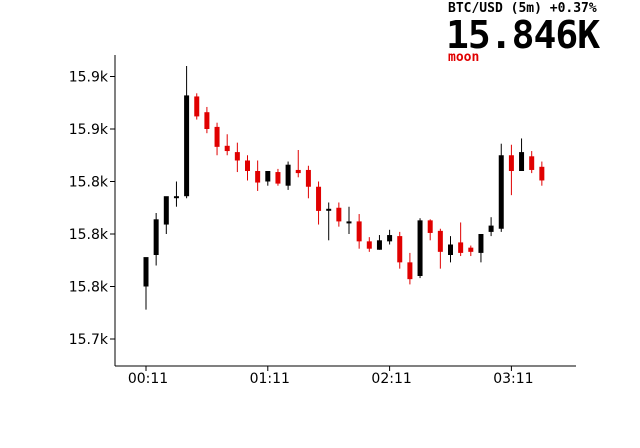 This screenshot has width=640, height=448. I want to click on x-tick-label: 01:11, so click(270, 379).